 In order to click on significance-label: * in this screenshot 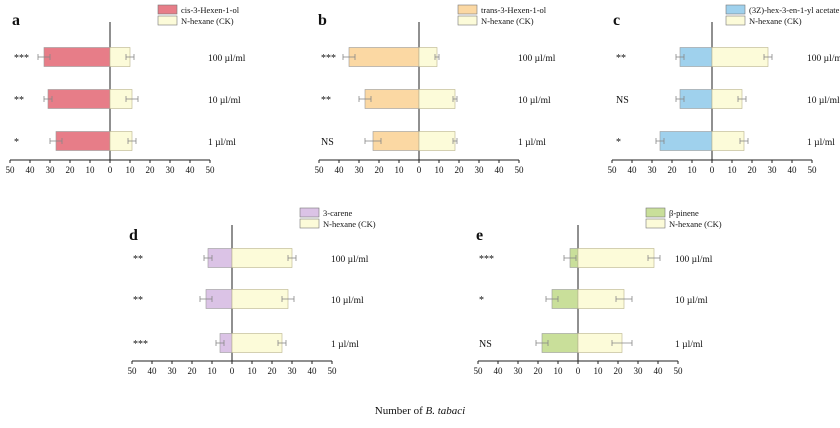, I will do `click(481, 300)`.